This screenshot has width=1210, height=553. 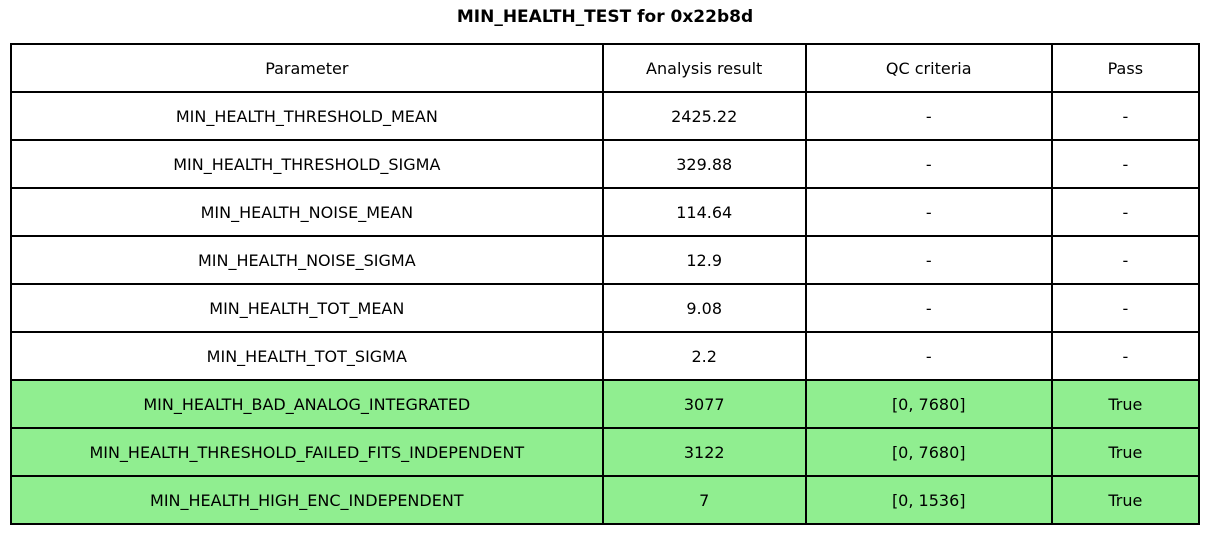 I want to click on table-row: MIN_HEALTH_TOT_MEAN 9.08- -, so click(x=605, y=308).